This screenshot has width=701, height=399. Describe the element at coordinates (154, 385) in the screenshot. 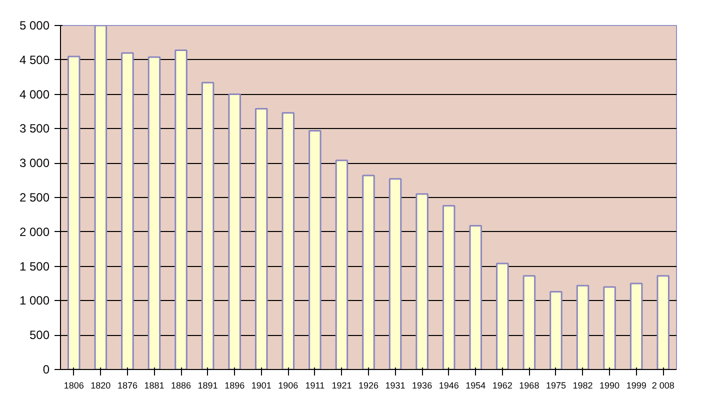

I see `x-tick-label: 1881` at that location.